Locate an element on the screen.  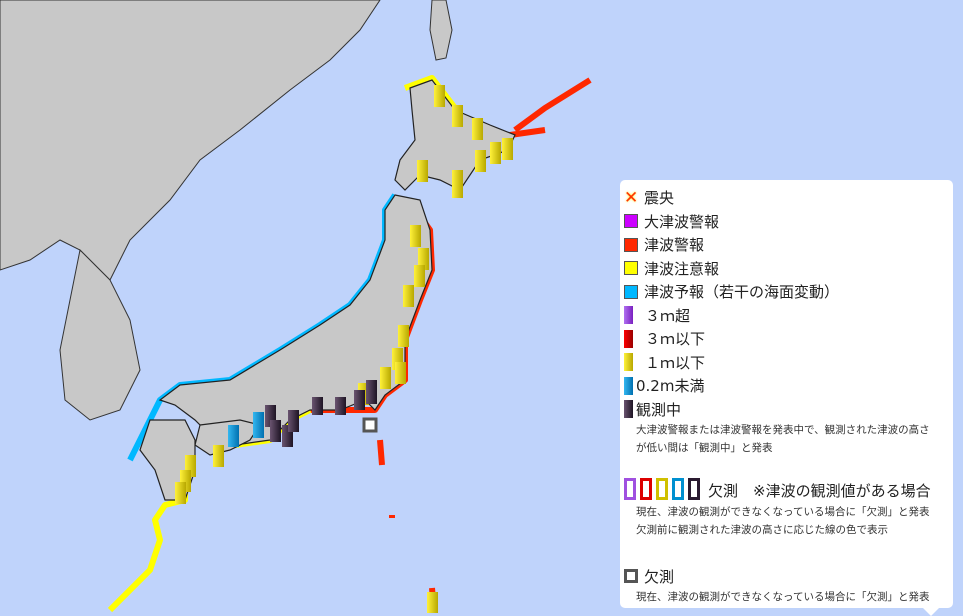
observing-note: が低い間は「観測中」と発表 is located at coordinates (704, 448).